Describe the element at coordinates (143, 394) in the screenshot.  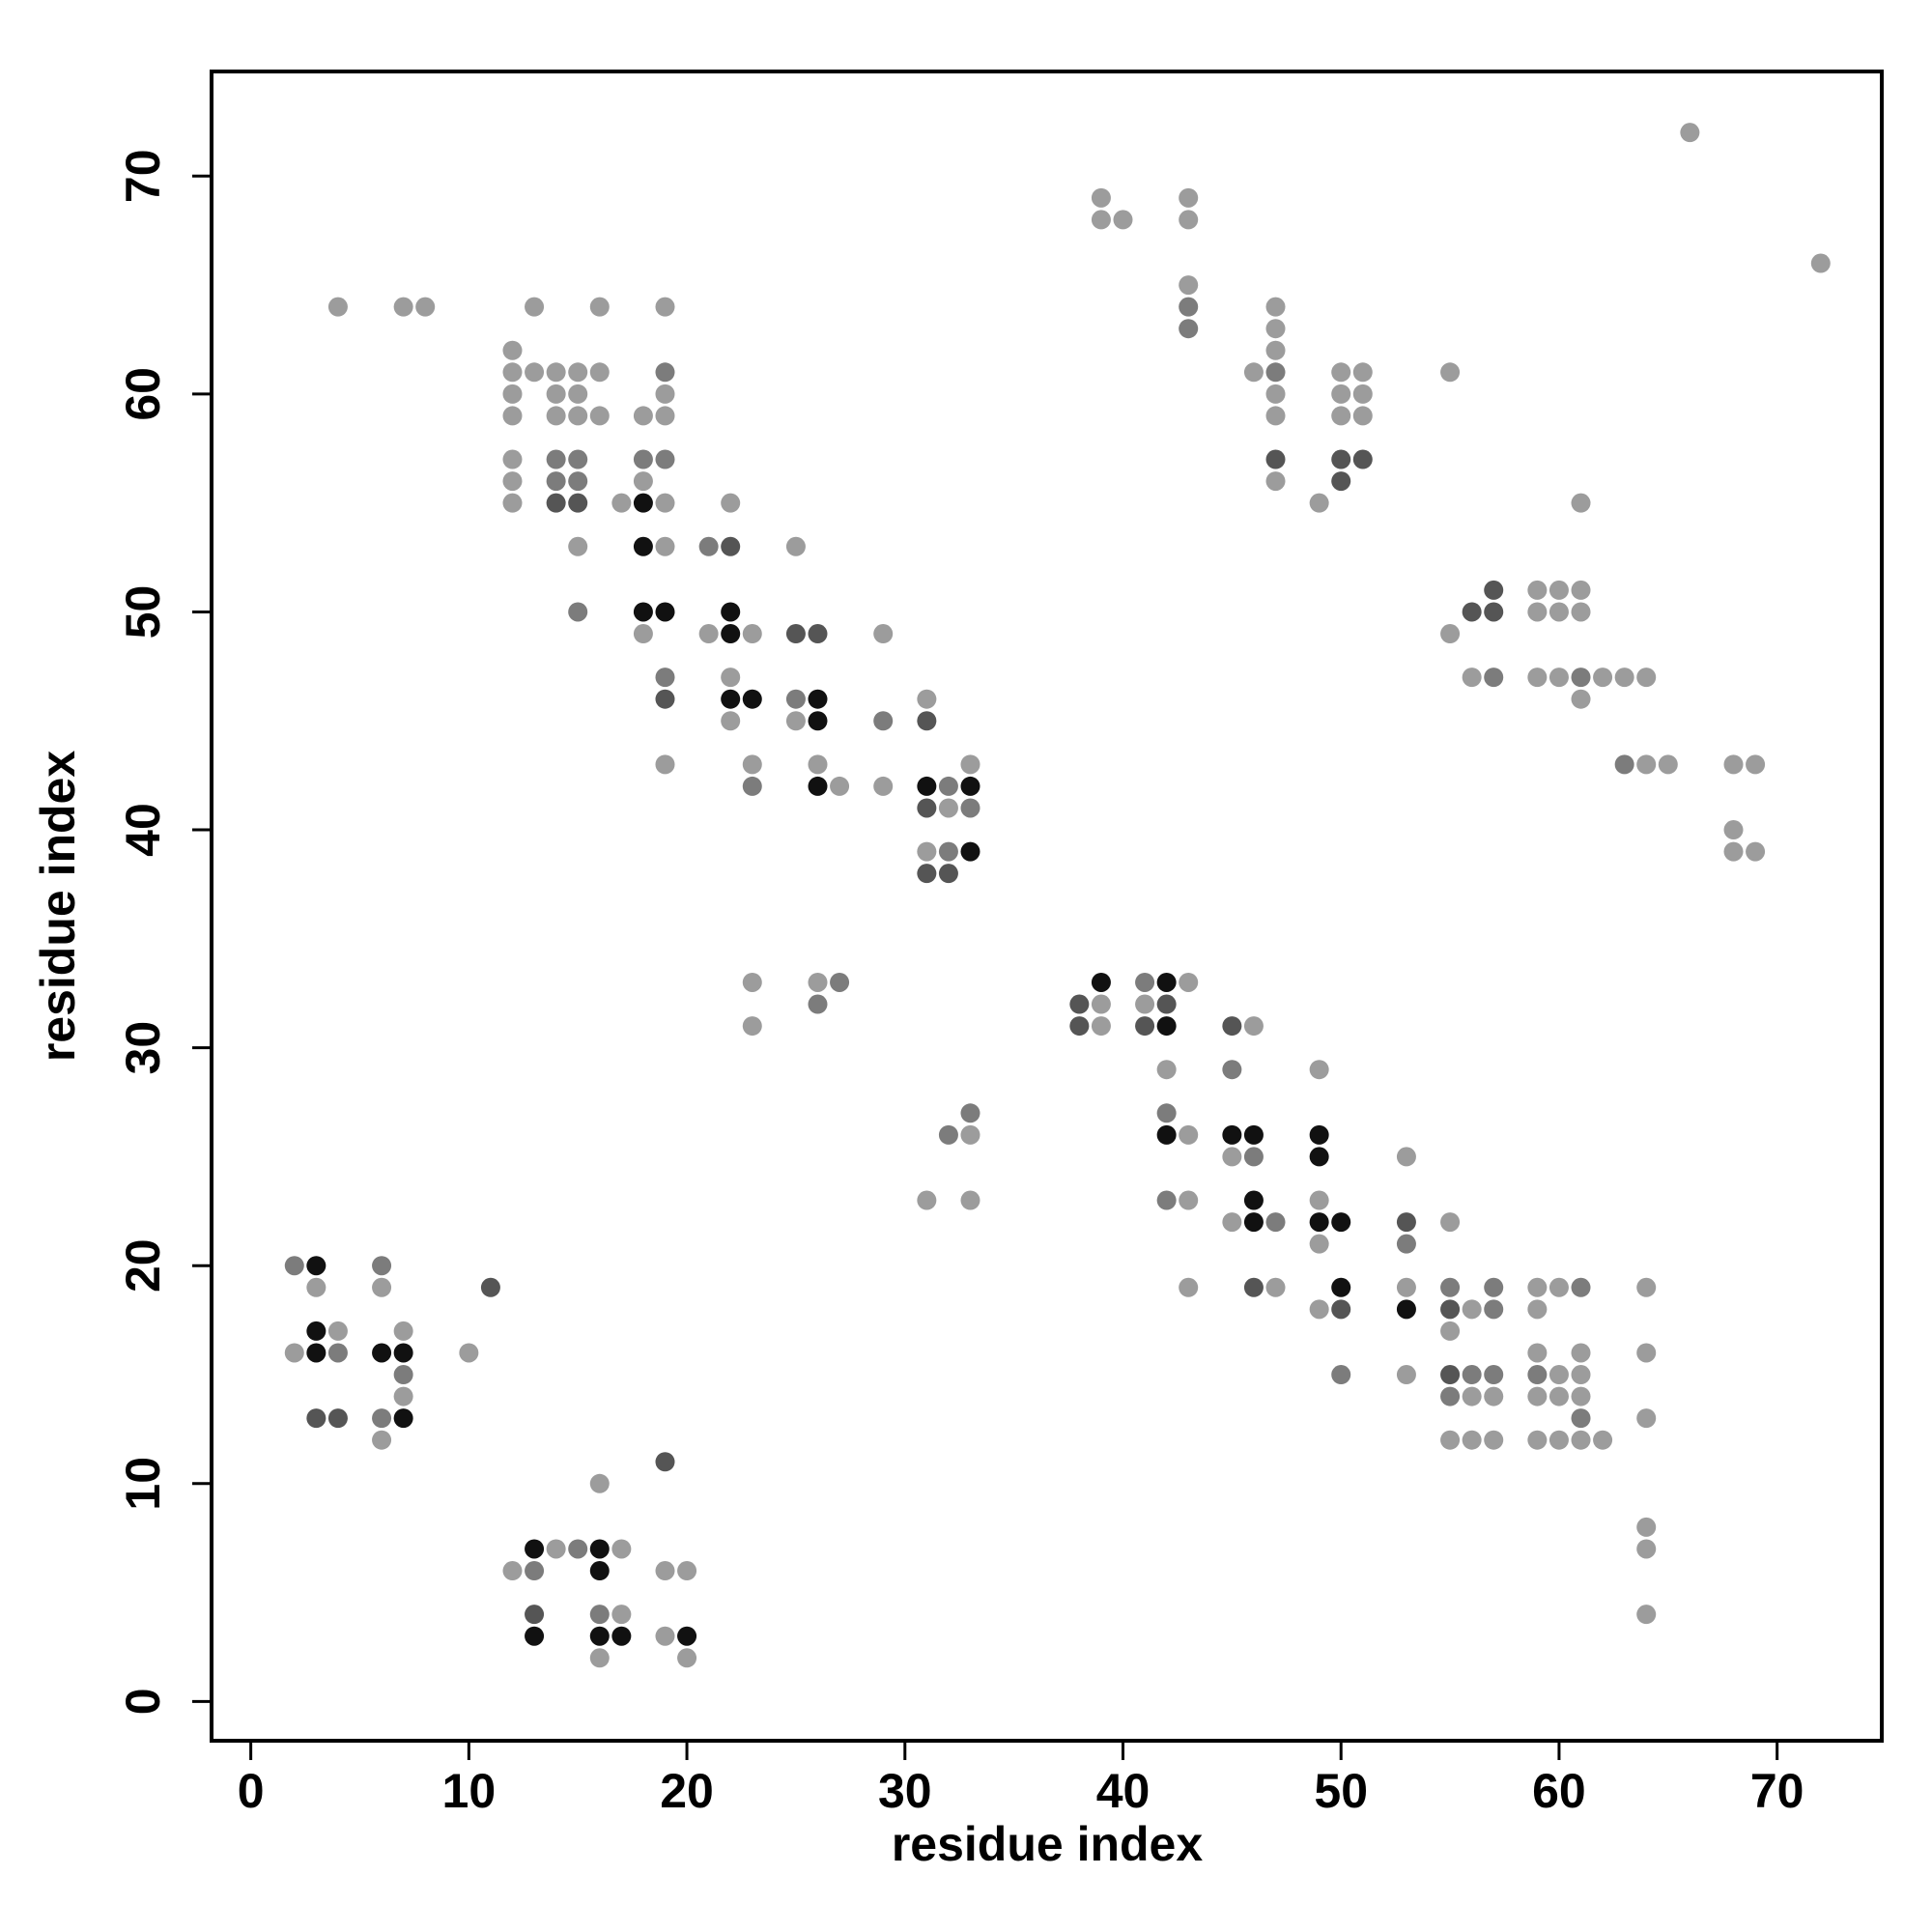
I see `y-tick-label: 60` at that location.